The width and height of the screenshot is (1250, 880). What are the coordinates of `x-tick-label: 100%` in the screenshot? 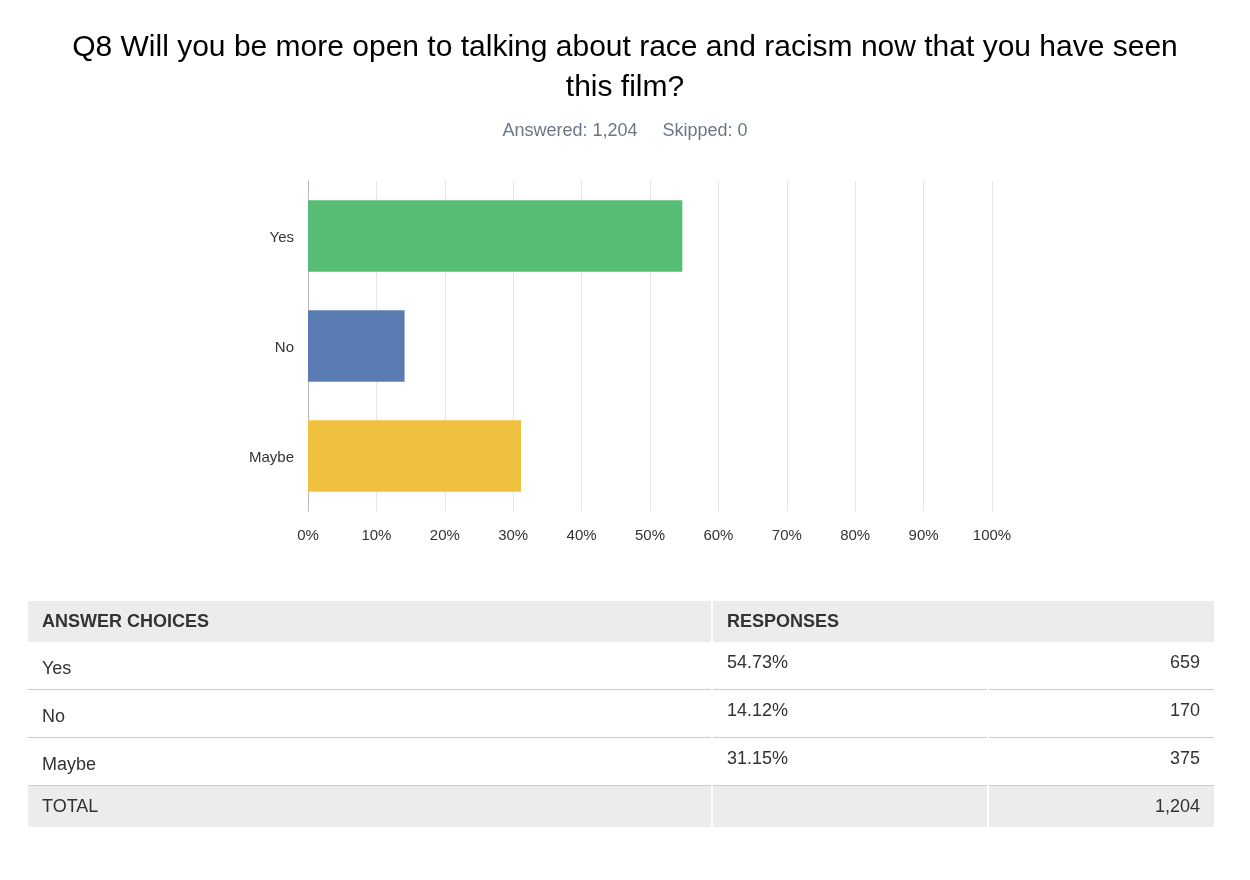 It's located at (992, 534).